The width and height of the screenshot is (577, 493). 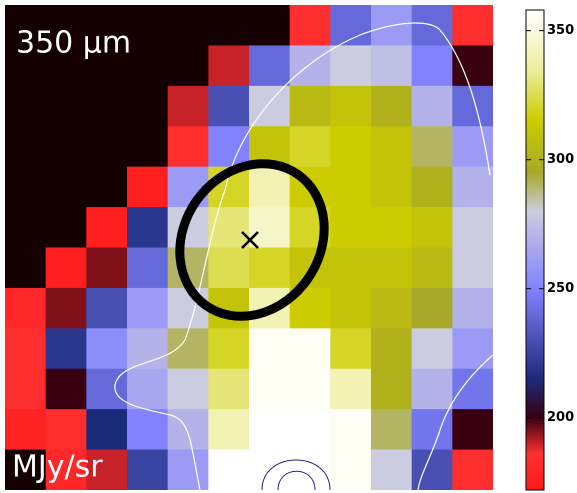 What do you see at coordinates (560, 159) in the screenshot?
I see `colorbar-tick-label: 300` at bounding box center [560, 159].